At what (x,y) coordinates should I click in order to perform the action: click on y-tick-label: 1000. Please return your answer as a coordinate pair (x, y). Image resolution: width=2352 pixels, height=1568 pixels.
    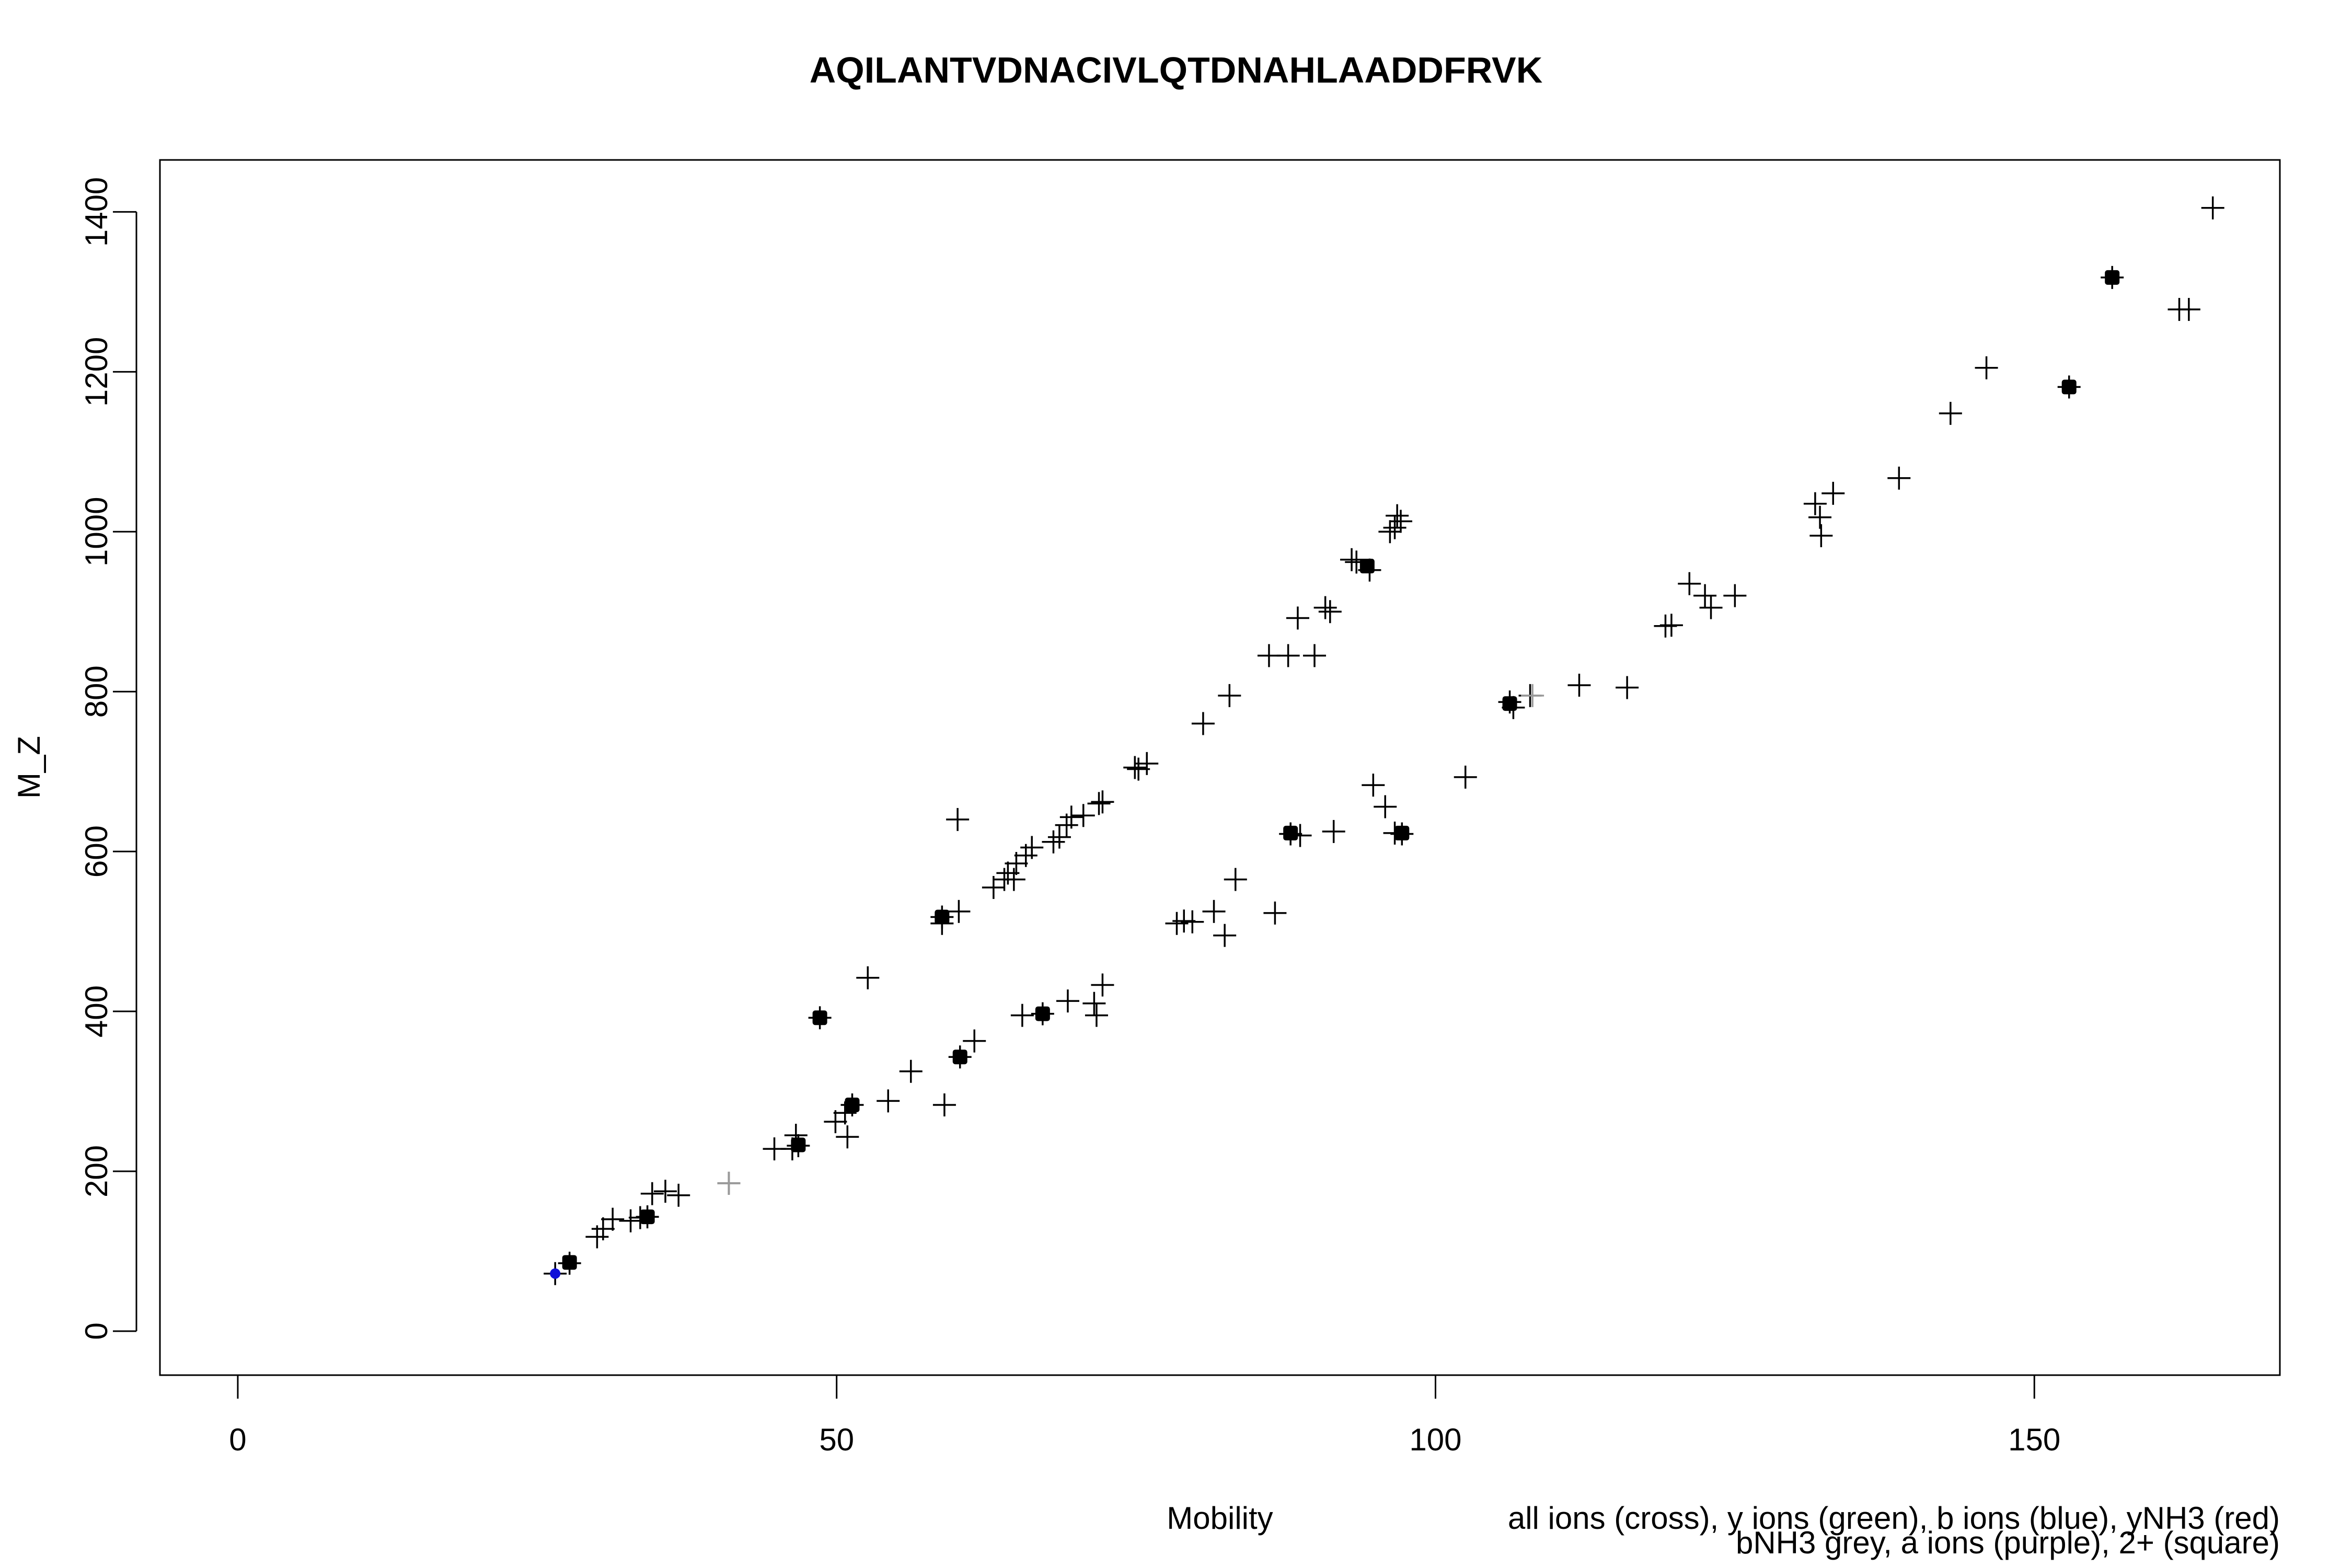
    Looking at the image, I should click on (96, 532).